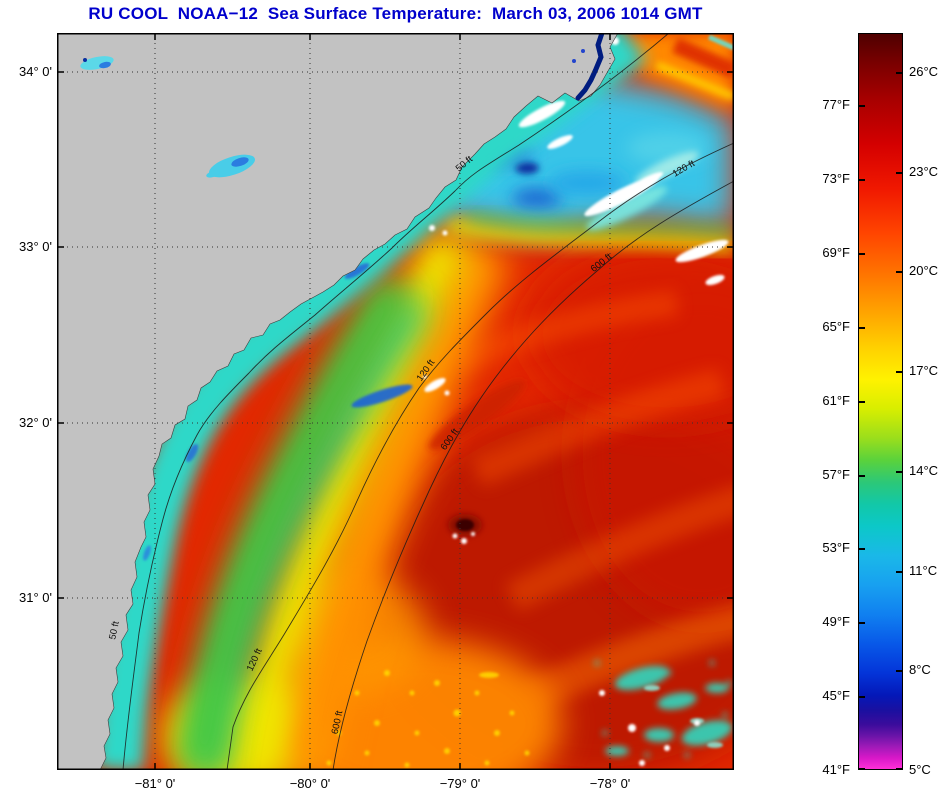 The width and height of the screenshot is (952, 801). Describe the element at coordinates (924, 171) in the screenshot. I see `colorbar-celsius-label: 23°C` at that location.